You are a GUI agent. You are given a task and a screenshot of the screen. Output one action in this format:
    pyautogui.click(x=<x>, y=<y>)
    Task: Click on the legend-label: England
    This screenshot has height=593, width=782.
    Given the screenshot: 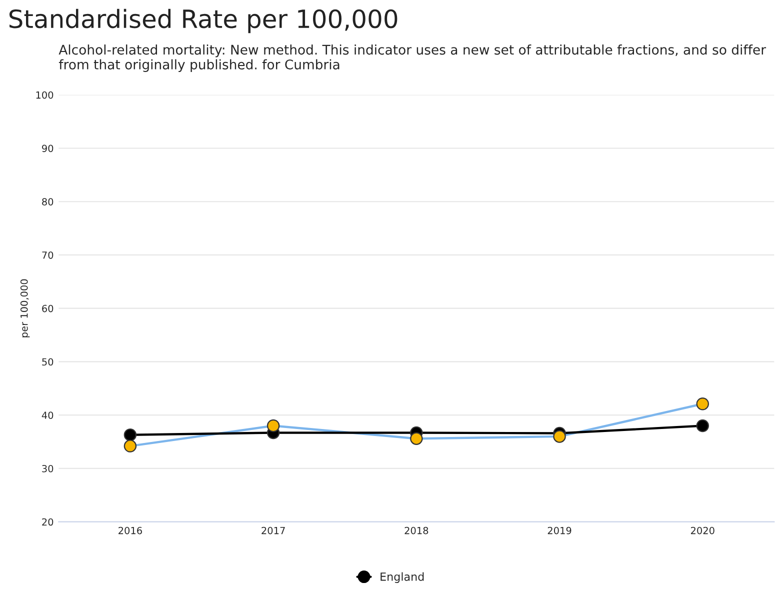 What is the action you would take?
    pyautogui.click(x=402, y=577)
    